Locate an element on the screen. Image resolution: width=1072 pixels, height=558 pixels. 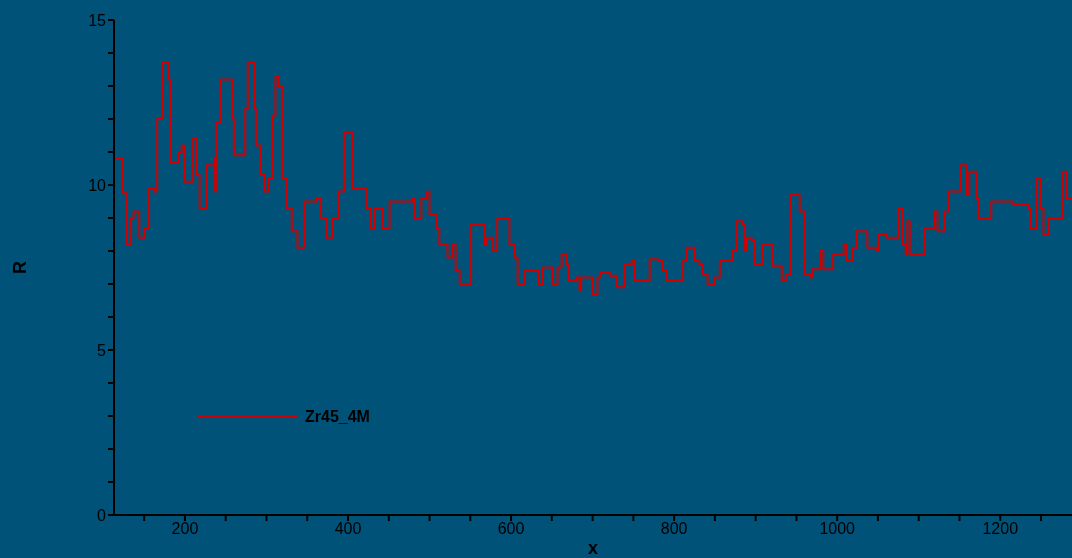
y-tick-label: 0 is located at coordinates (102, 515).